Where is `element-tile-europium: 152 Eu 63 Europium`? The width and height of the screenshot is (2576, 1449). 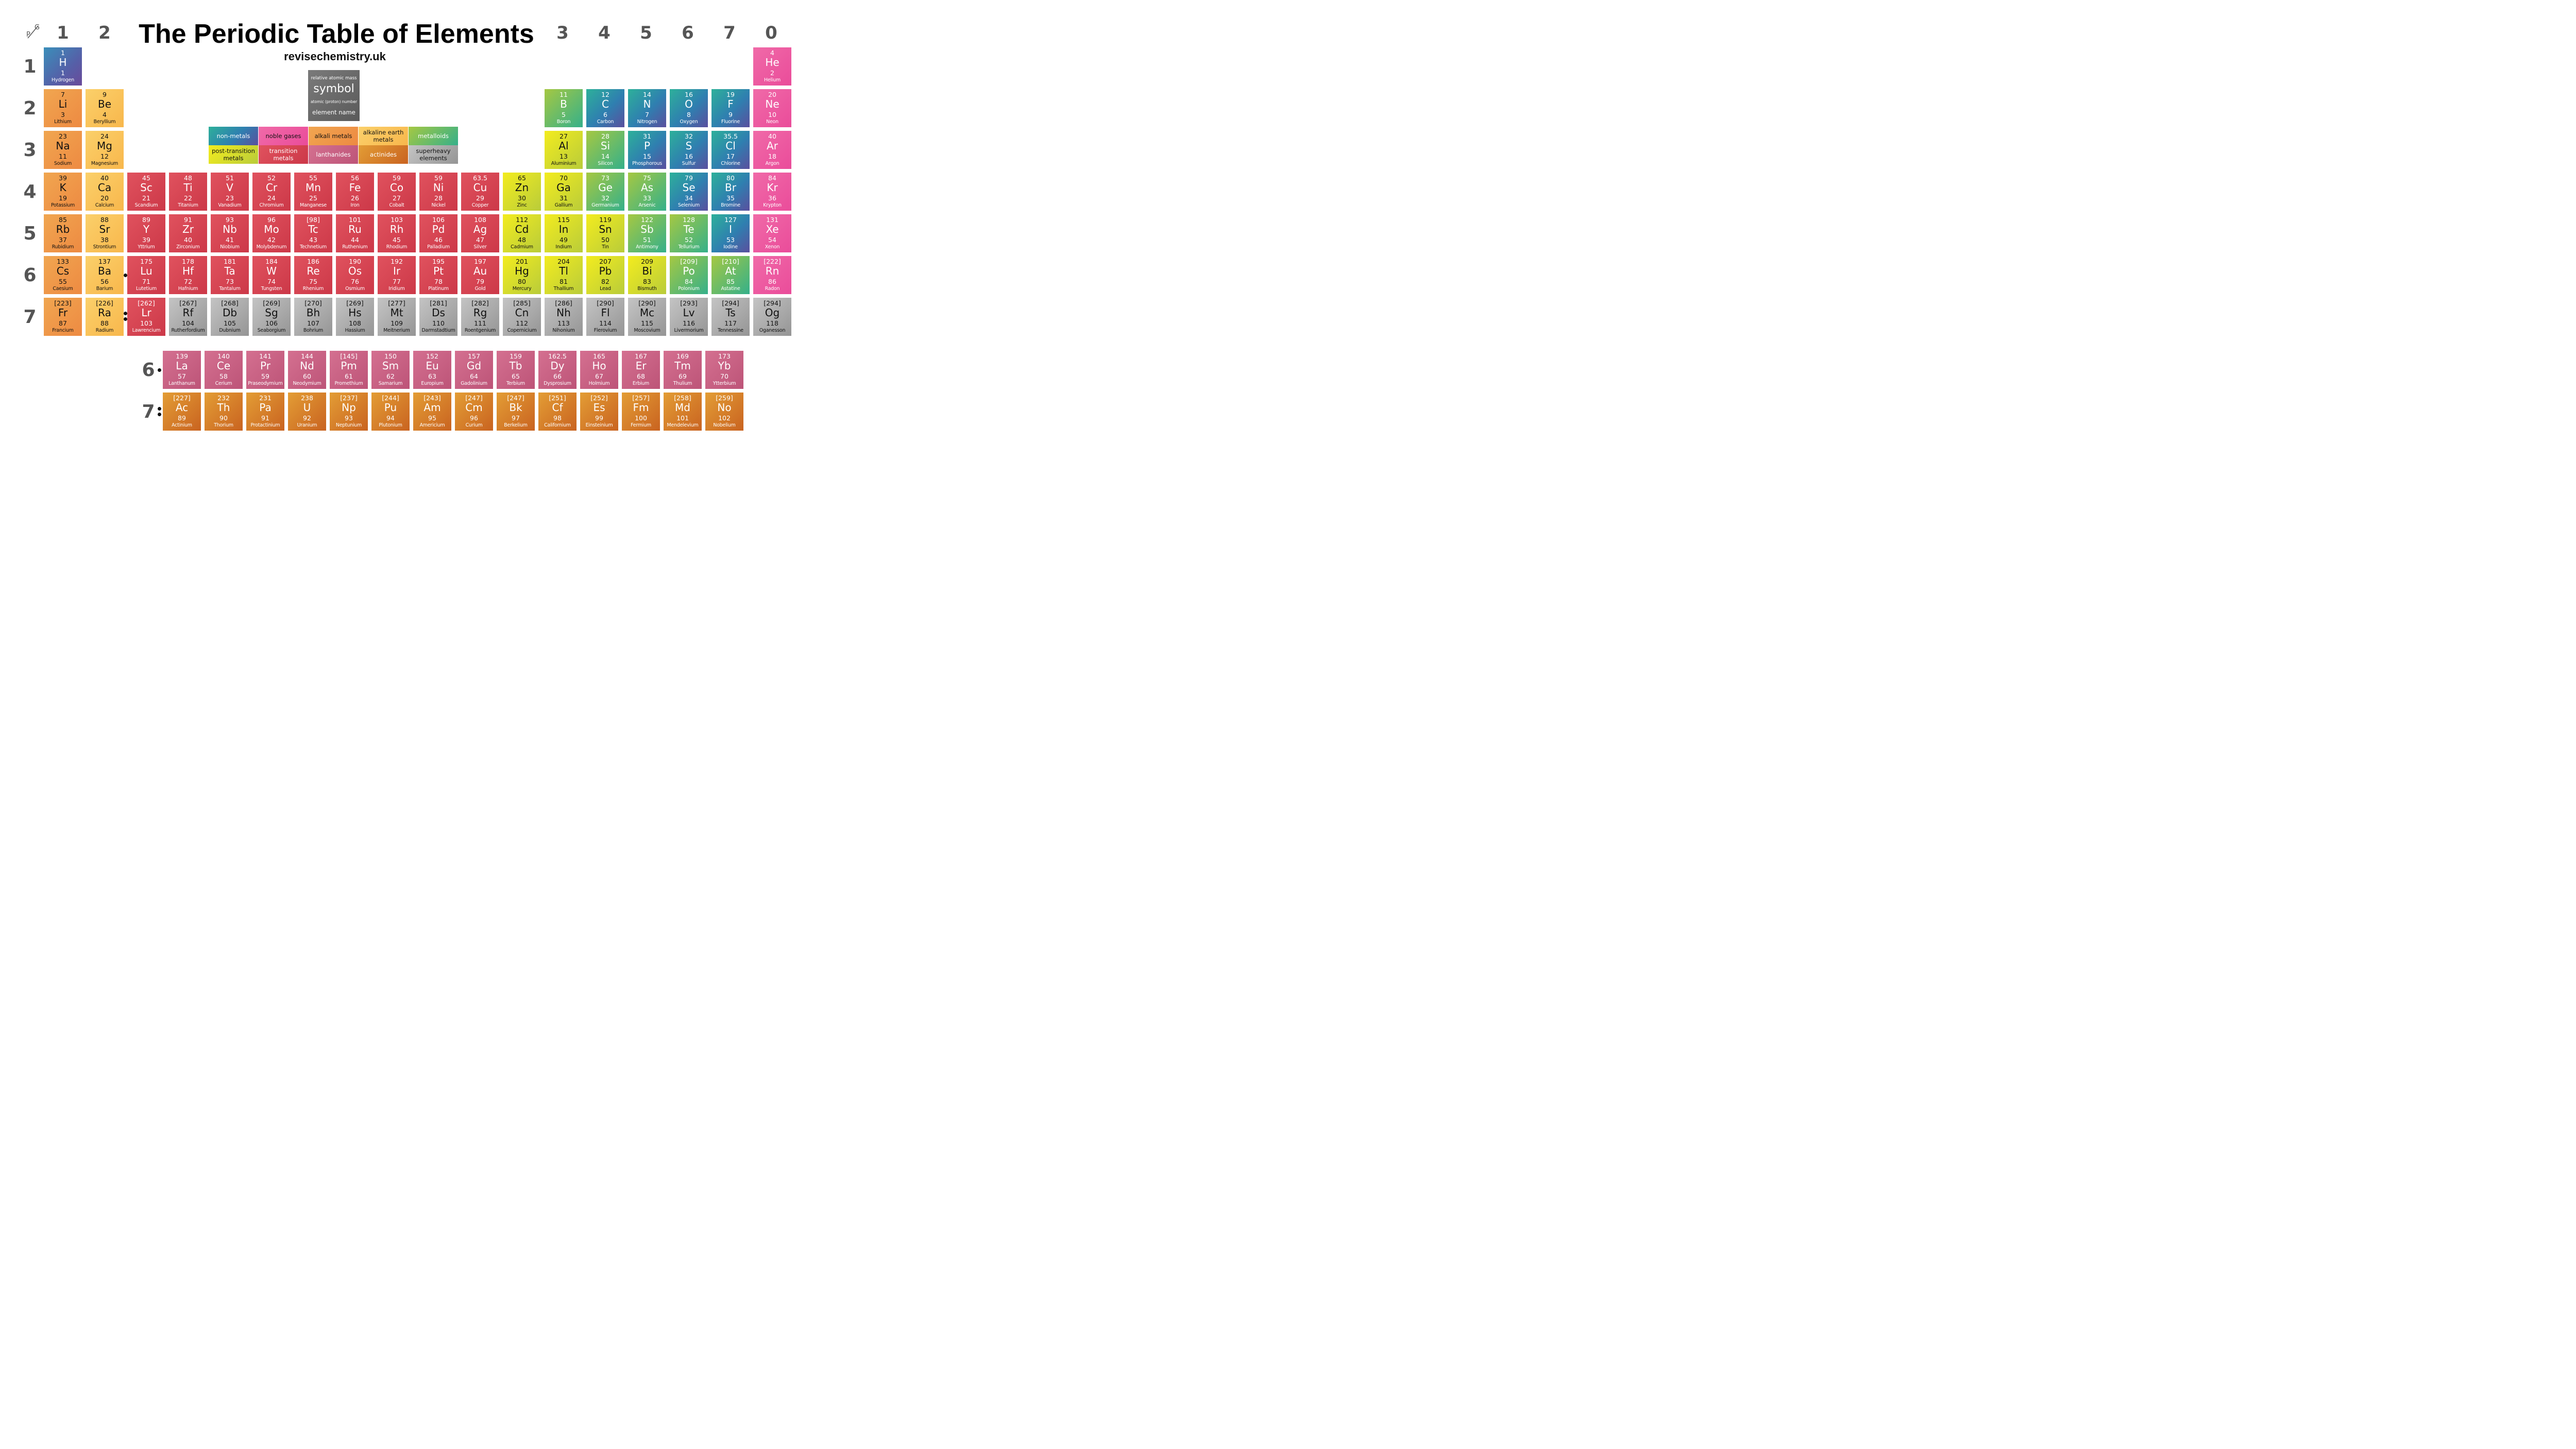 element-tile-europium: 152 Eu 63 Europium is located at coordinates (432, 370).